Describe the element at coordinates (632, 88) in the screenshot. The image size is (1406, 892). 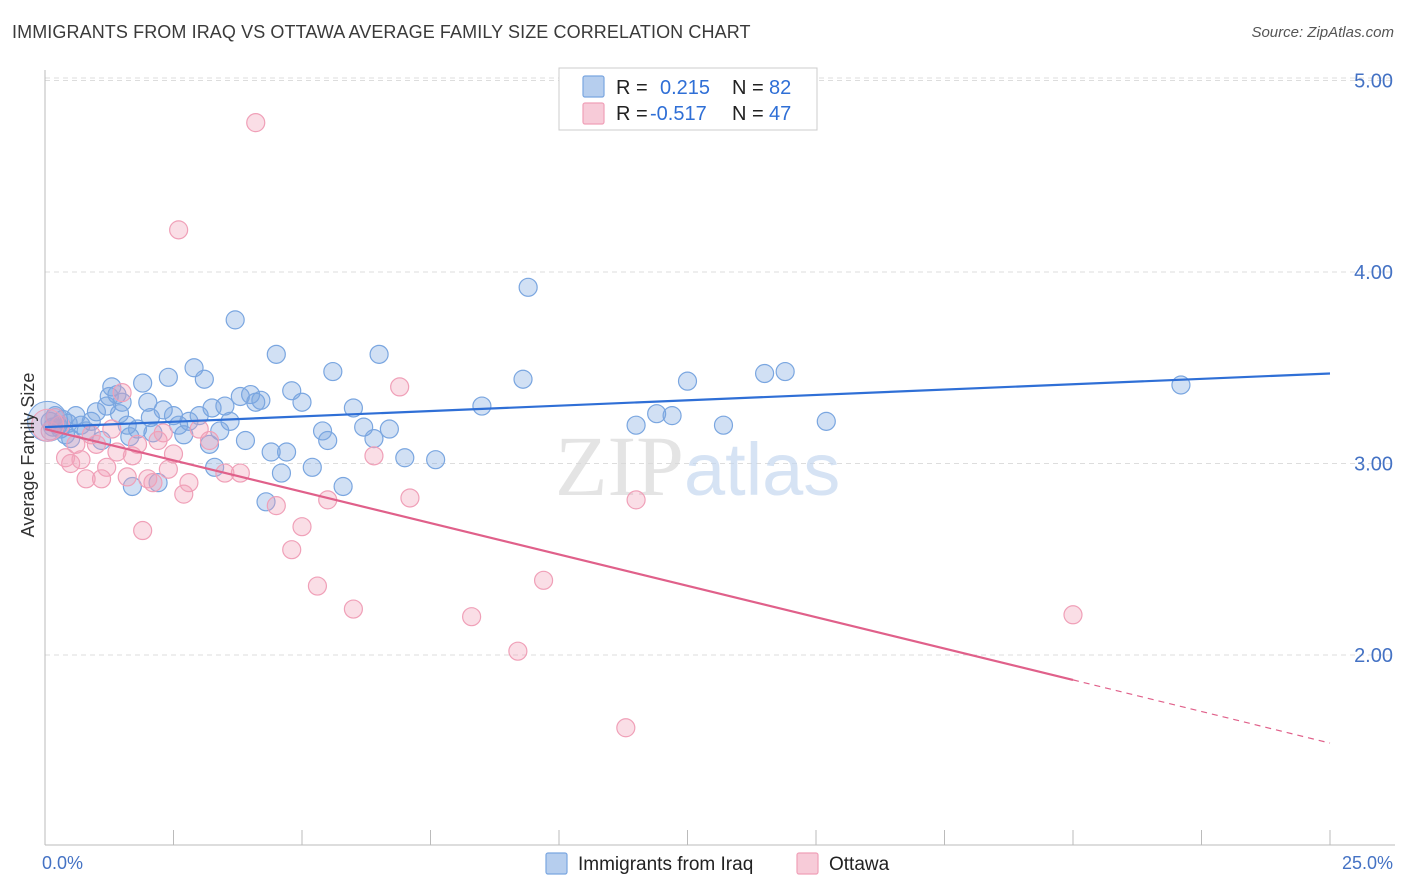
I see `legend-r-label-iraq: R =` at that location.